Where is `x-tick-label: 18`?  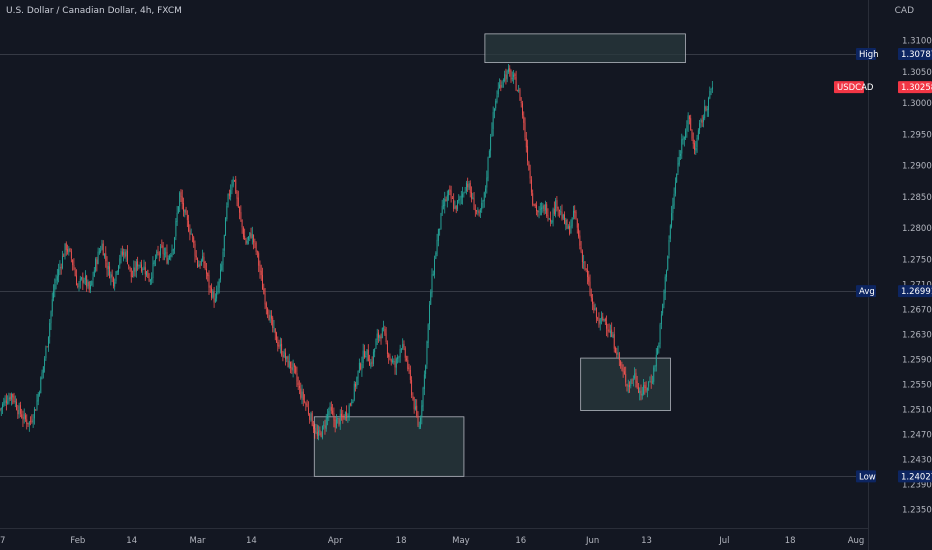 x-tick-label: 18 is located at coordinates (401, 541).